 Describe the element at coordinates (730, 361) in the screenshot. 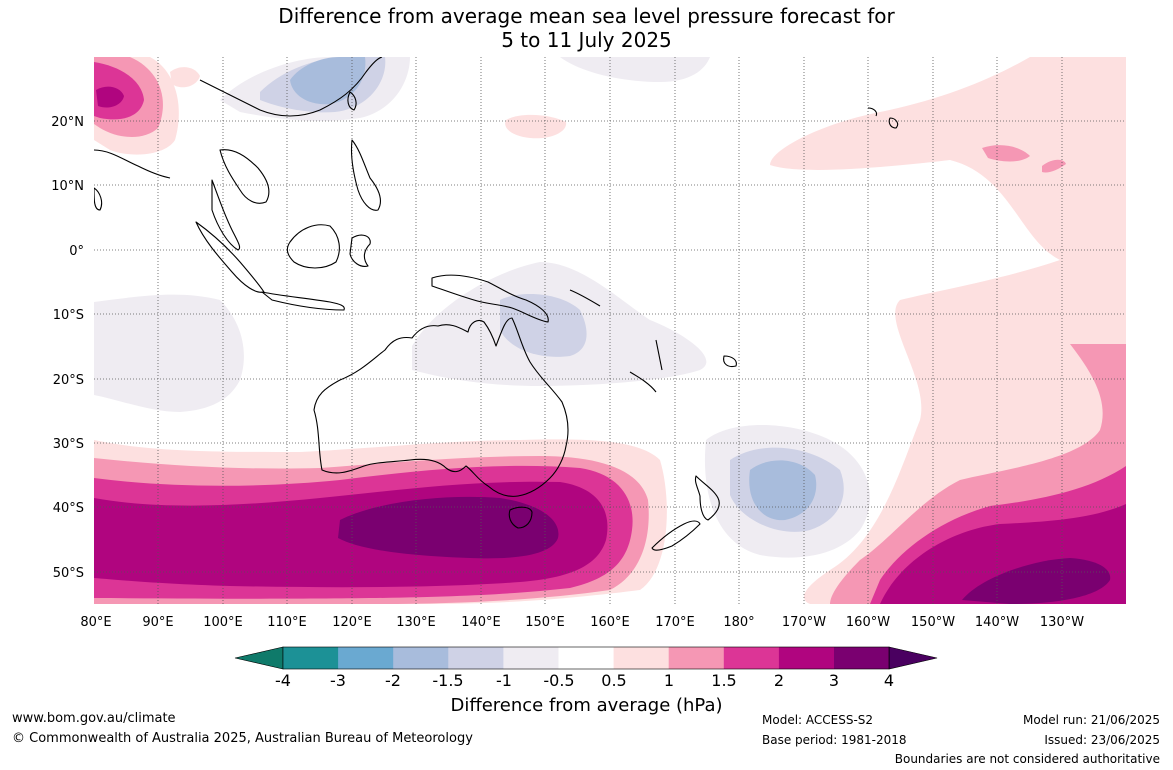

I see `fiji-coastline` at that location.